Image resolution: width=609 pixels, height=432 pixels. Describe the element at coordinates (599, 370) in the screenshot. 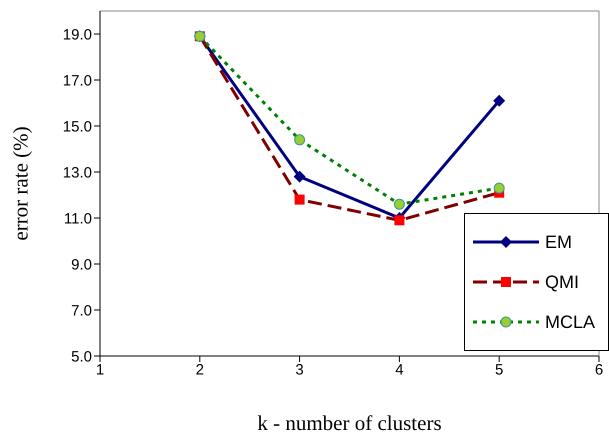

I see `x-tick-label: 6` at that location.